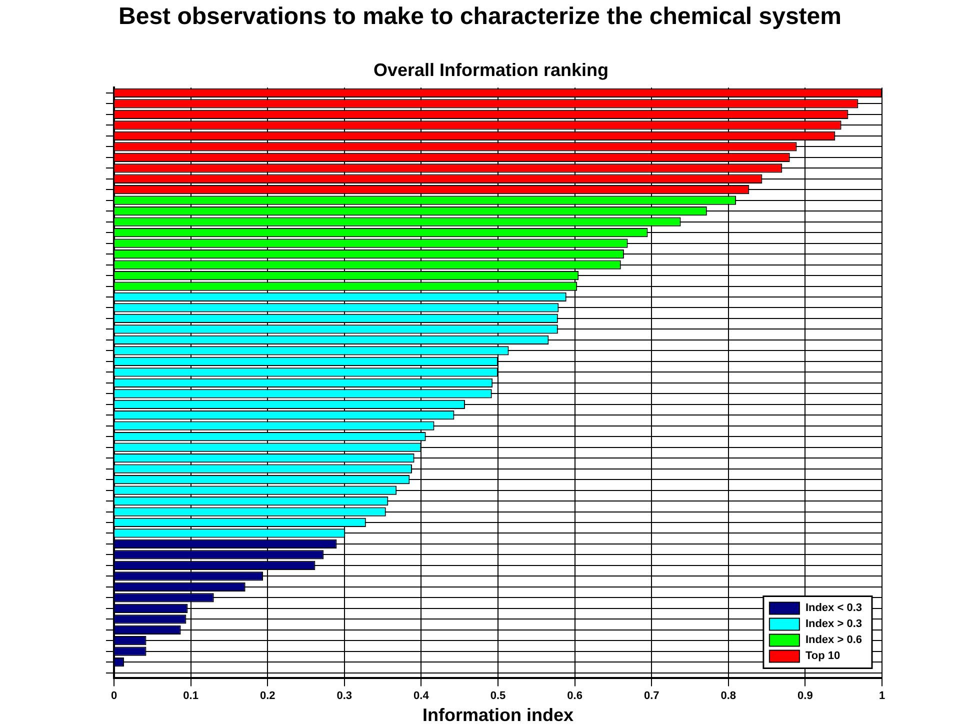  I want to click on chart-subtitle: Overall Information ranking, so click(491, 70).